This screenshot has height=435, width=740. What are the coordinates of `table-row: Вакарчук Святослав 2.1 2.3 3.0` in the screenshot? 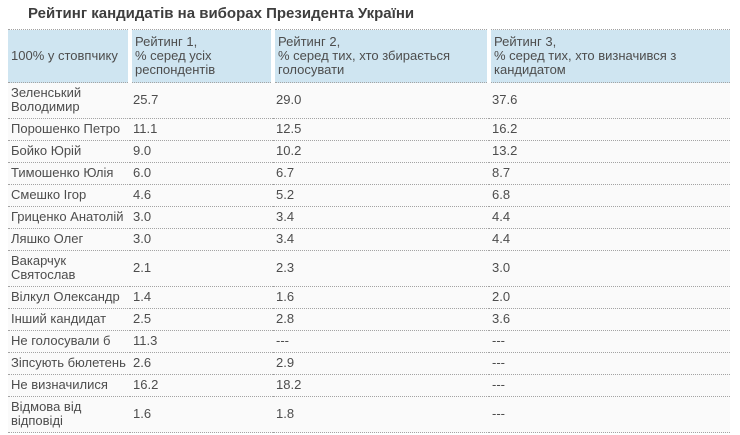 It's located at (369, 268).